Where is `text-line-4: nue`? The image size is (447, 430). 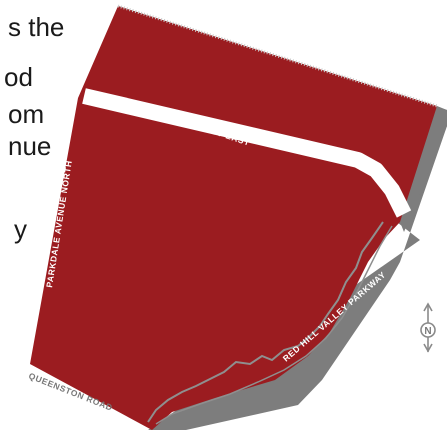
text-line-4: nue is located at coordinates (30, 146).